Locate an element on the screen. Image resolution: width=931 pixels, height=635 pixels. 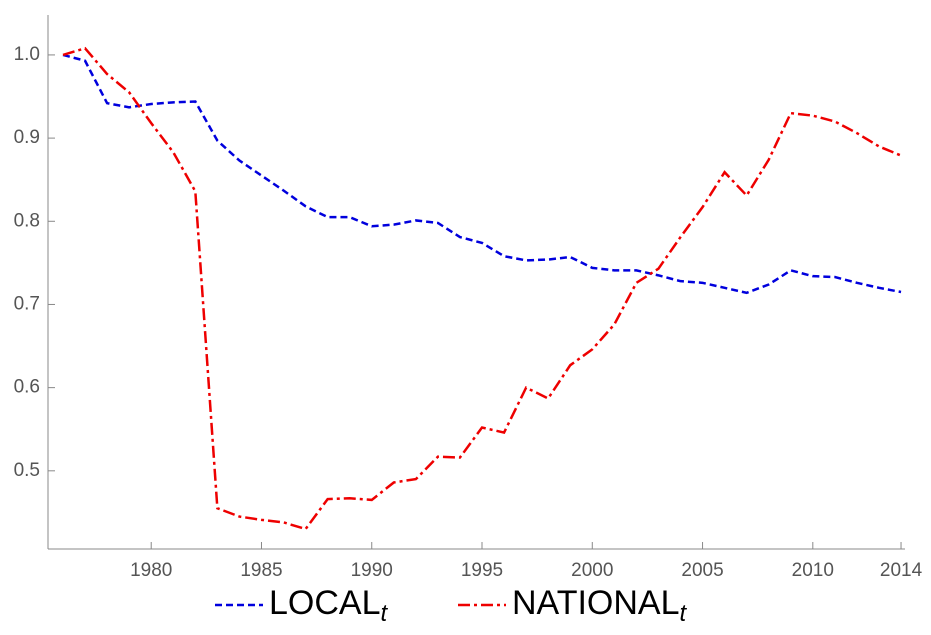
x-tick-label: 2000 is located at coordinates (592, 570).